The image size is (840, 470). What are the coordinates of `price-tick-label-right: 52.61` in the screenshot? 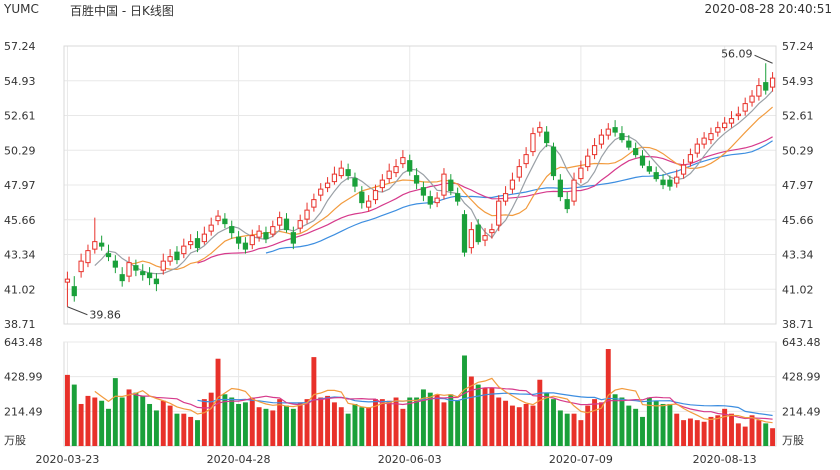 It's located at (798, 116).